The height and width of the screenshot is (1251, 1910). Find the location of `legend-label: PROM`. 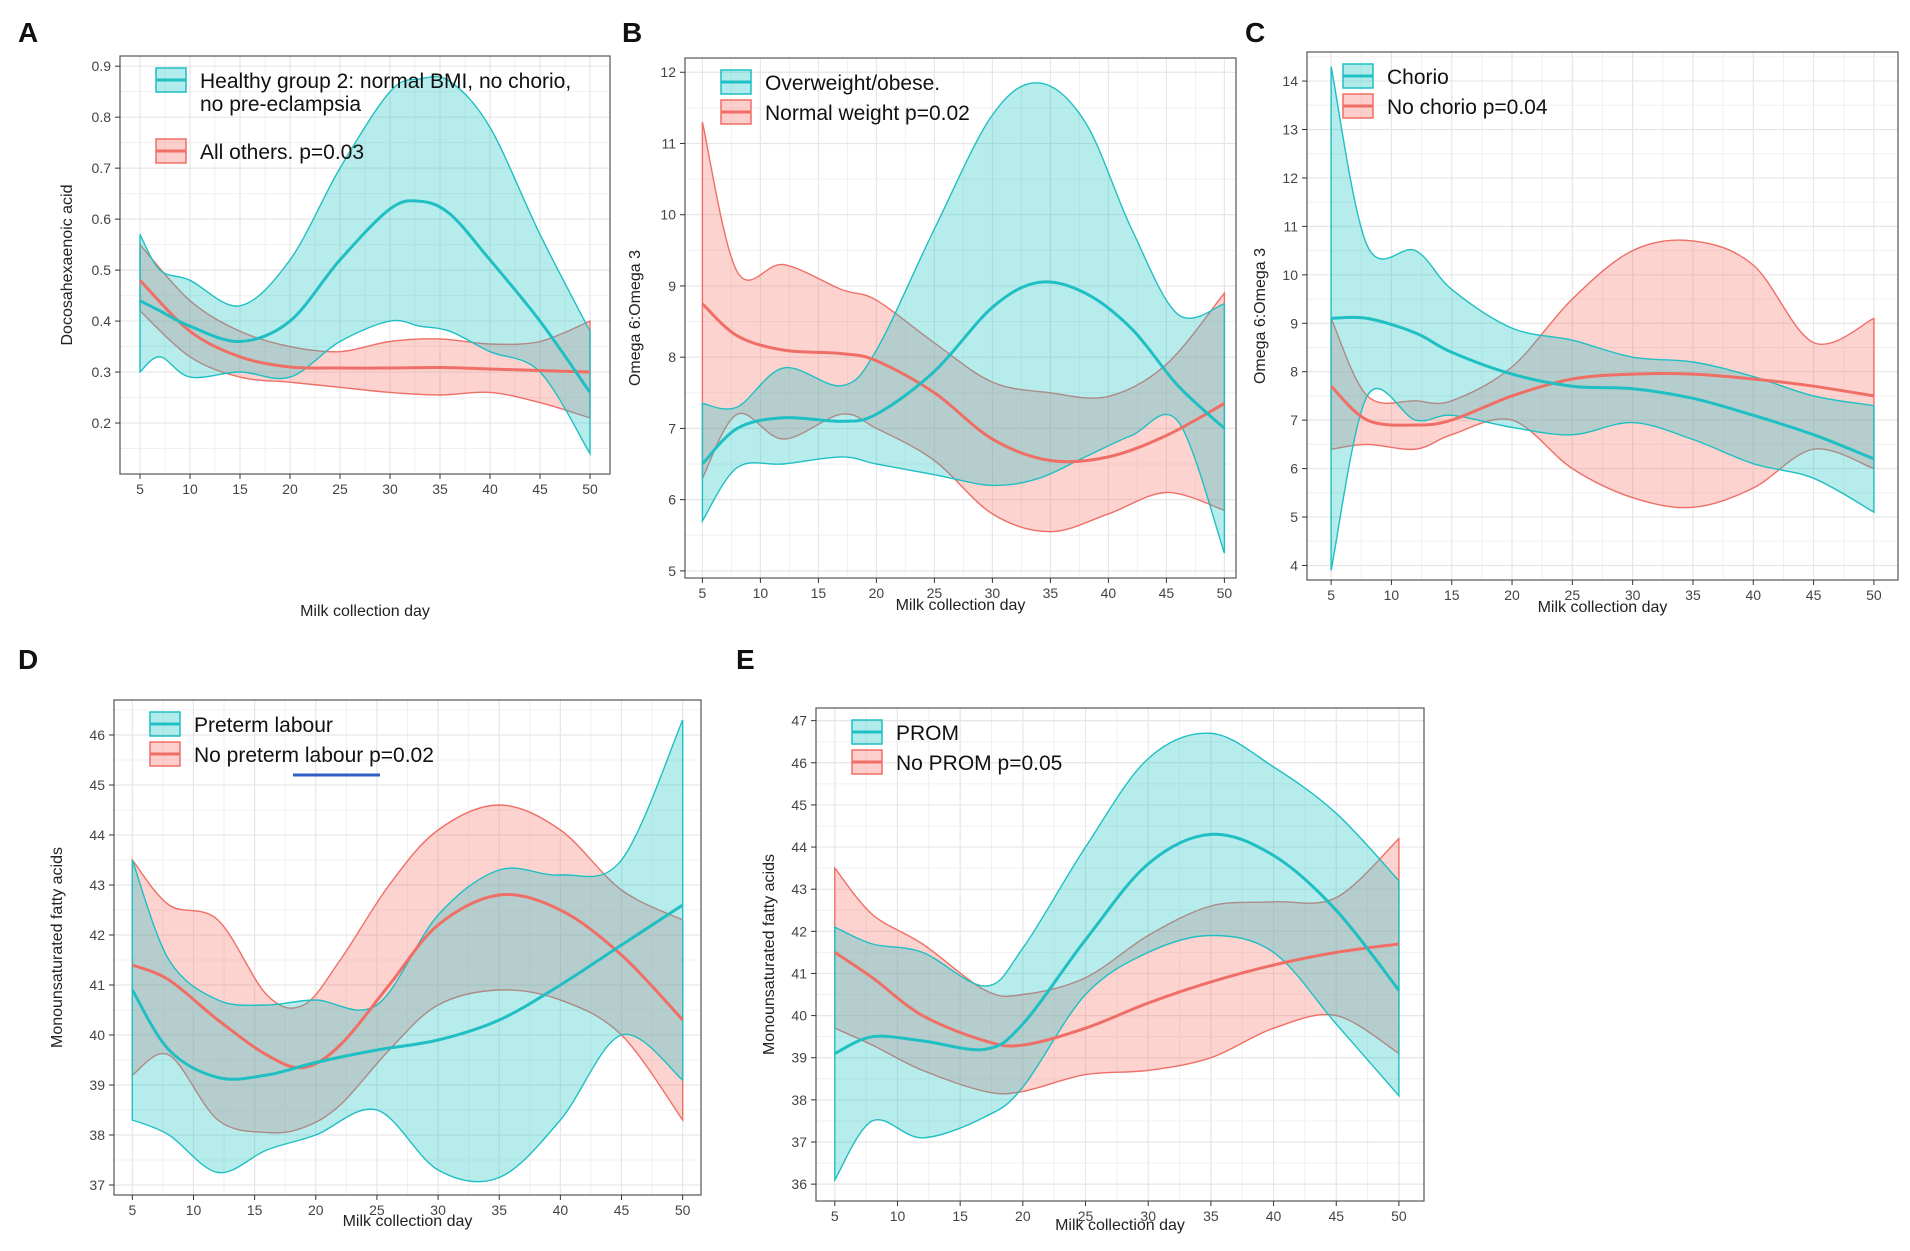

legend-label: PROM is located at coordinates (927, 733).